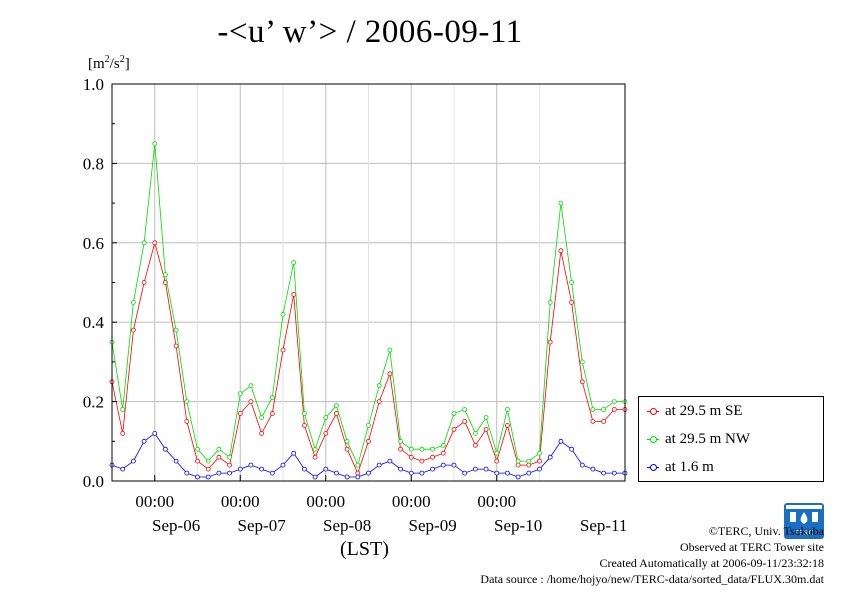 The height and width of the screenshot is (595, 842). I want to click on logo-tower-left, so click(793, 517).